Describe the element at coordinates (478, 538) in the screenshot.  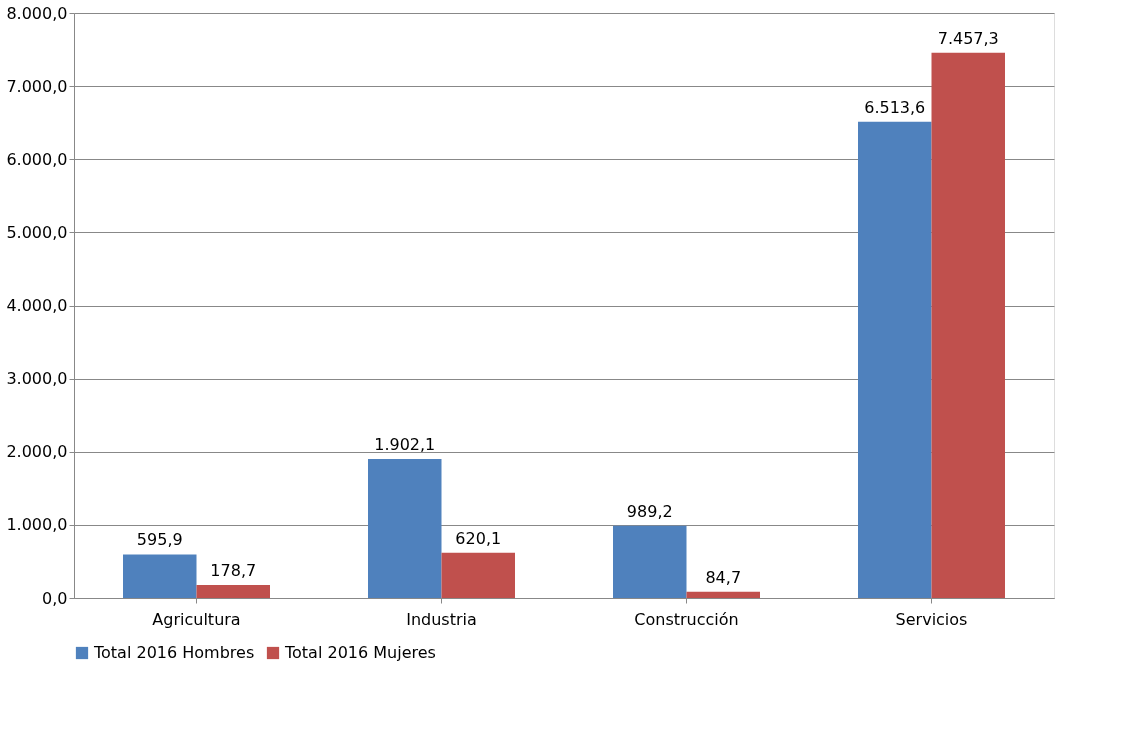
I see `data-label: 620,1` at that location.